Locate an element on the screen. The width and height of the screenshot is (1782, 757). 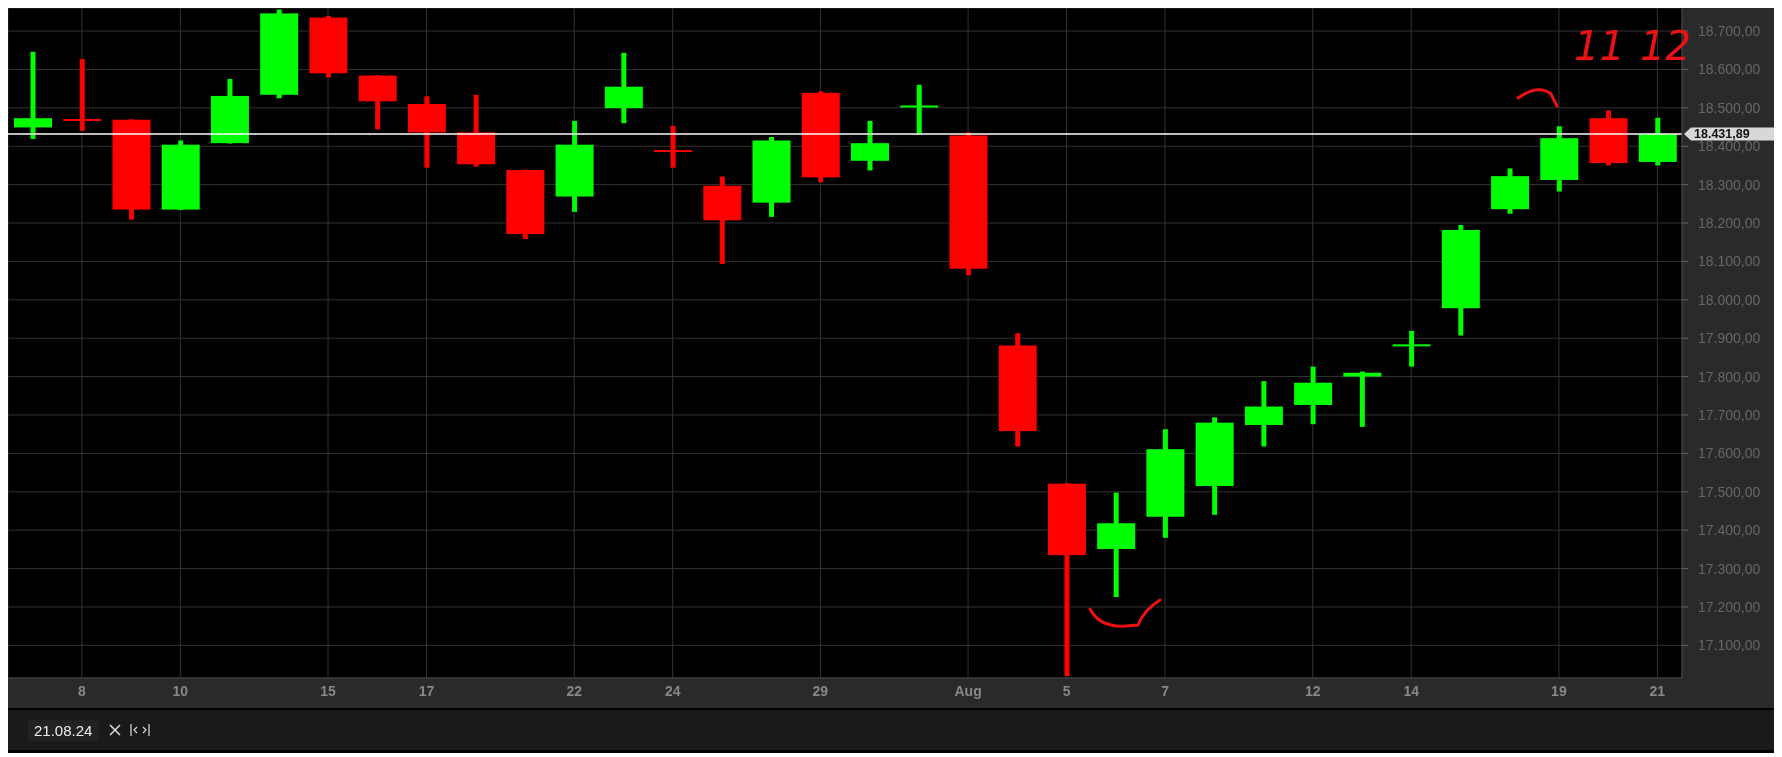
y-tick-label: 18.500,00 is located at coordinates (1729, 107).